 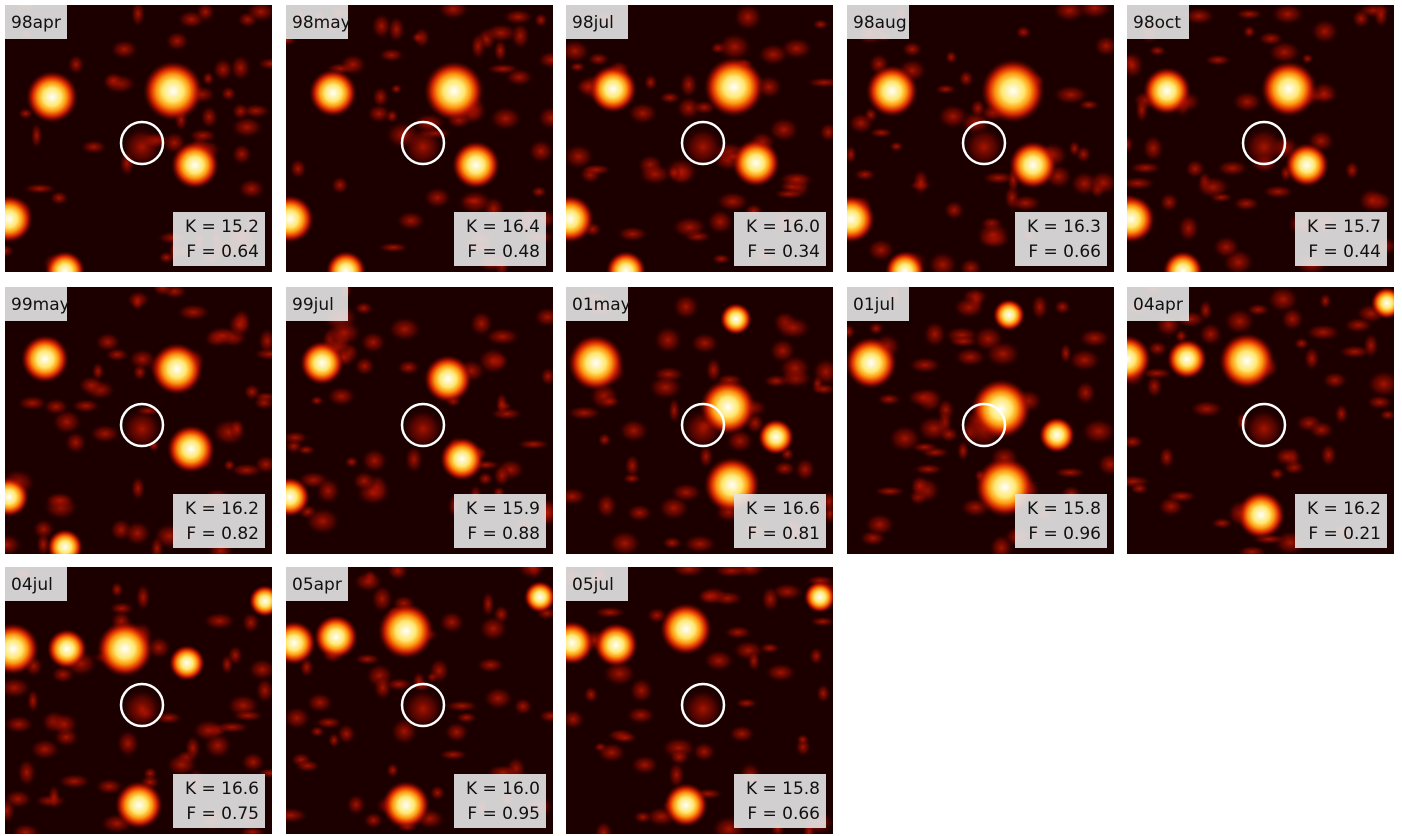 What do you see at coordinates (601, 305) in the screenshot?
I see `epoch-label: 01may` at bounding box center [601, 305].